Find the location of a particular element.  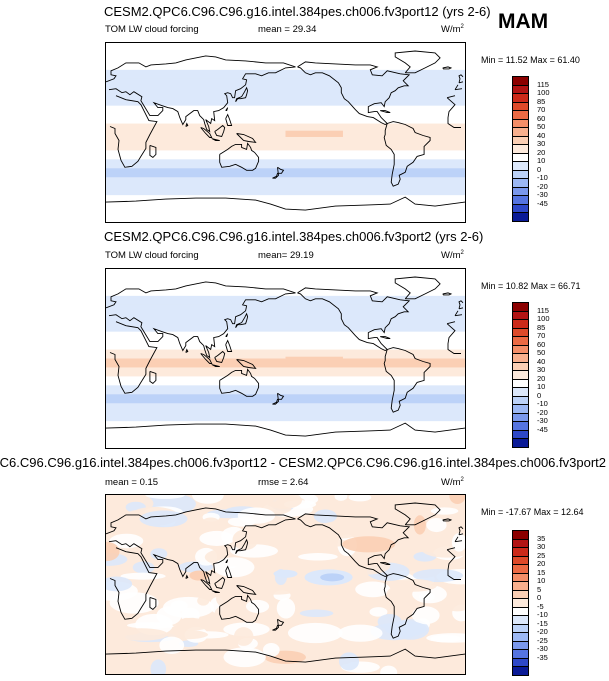

colorbar-label: -20 is located at coordinates (542, 632).